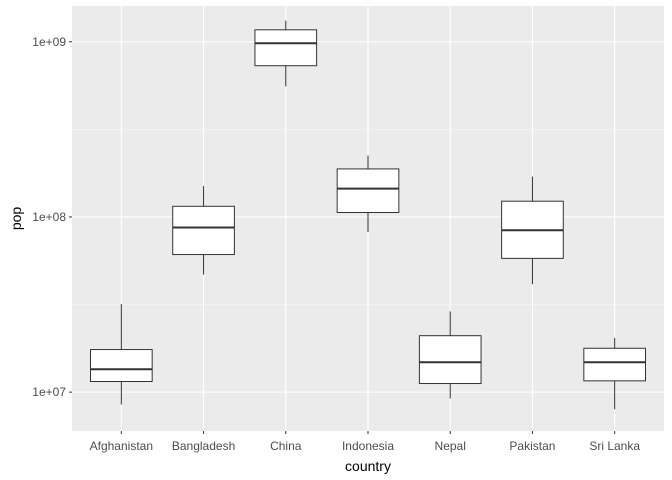 The image size is (672, 480). What do you see at coordinates (614, 446) in the screenshot?
I see `x-tick-label: Sri Lanka` at bounding box center [614, 446].